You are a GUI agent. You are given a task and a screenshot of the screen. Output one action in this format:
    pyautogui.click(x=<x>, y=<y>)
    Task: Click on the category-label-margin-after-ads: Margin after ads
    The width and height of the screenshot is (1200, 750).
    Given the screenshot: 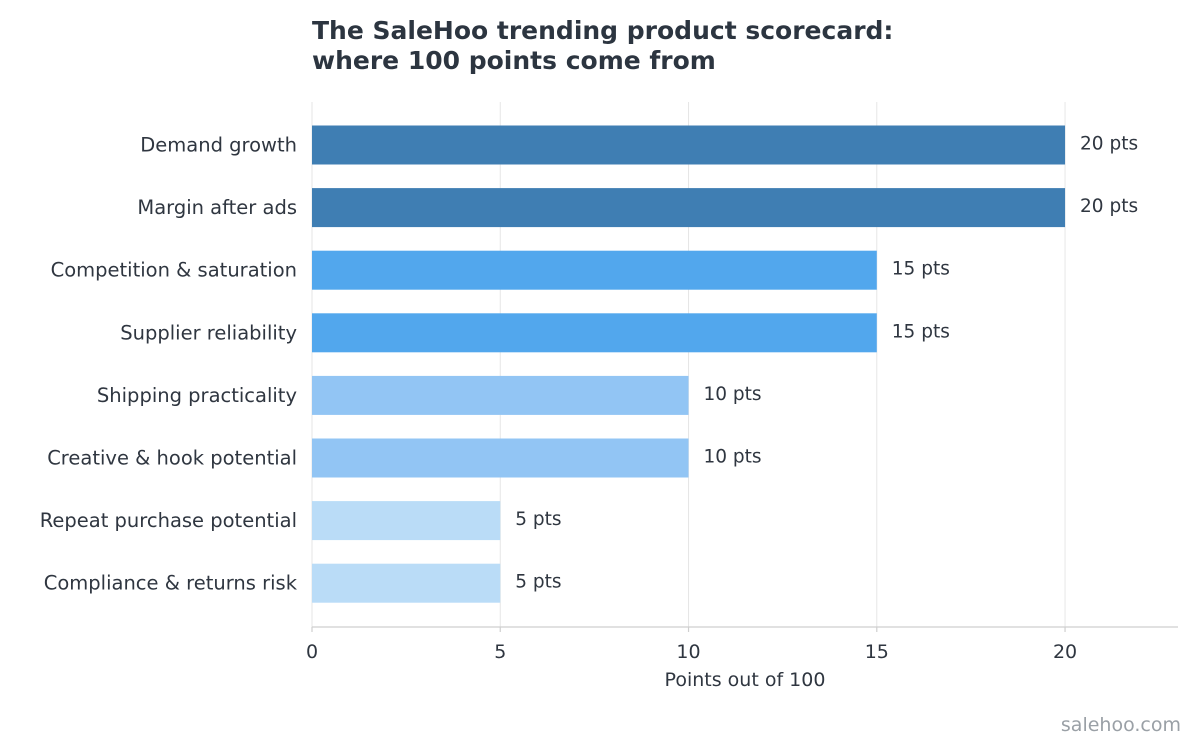 What is the action you would take?
    pyautogui.click(x=217, y=207)
    